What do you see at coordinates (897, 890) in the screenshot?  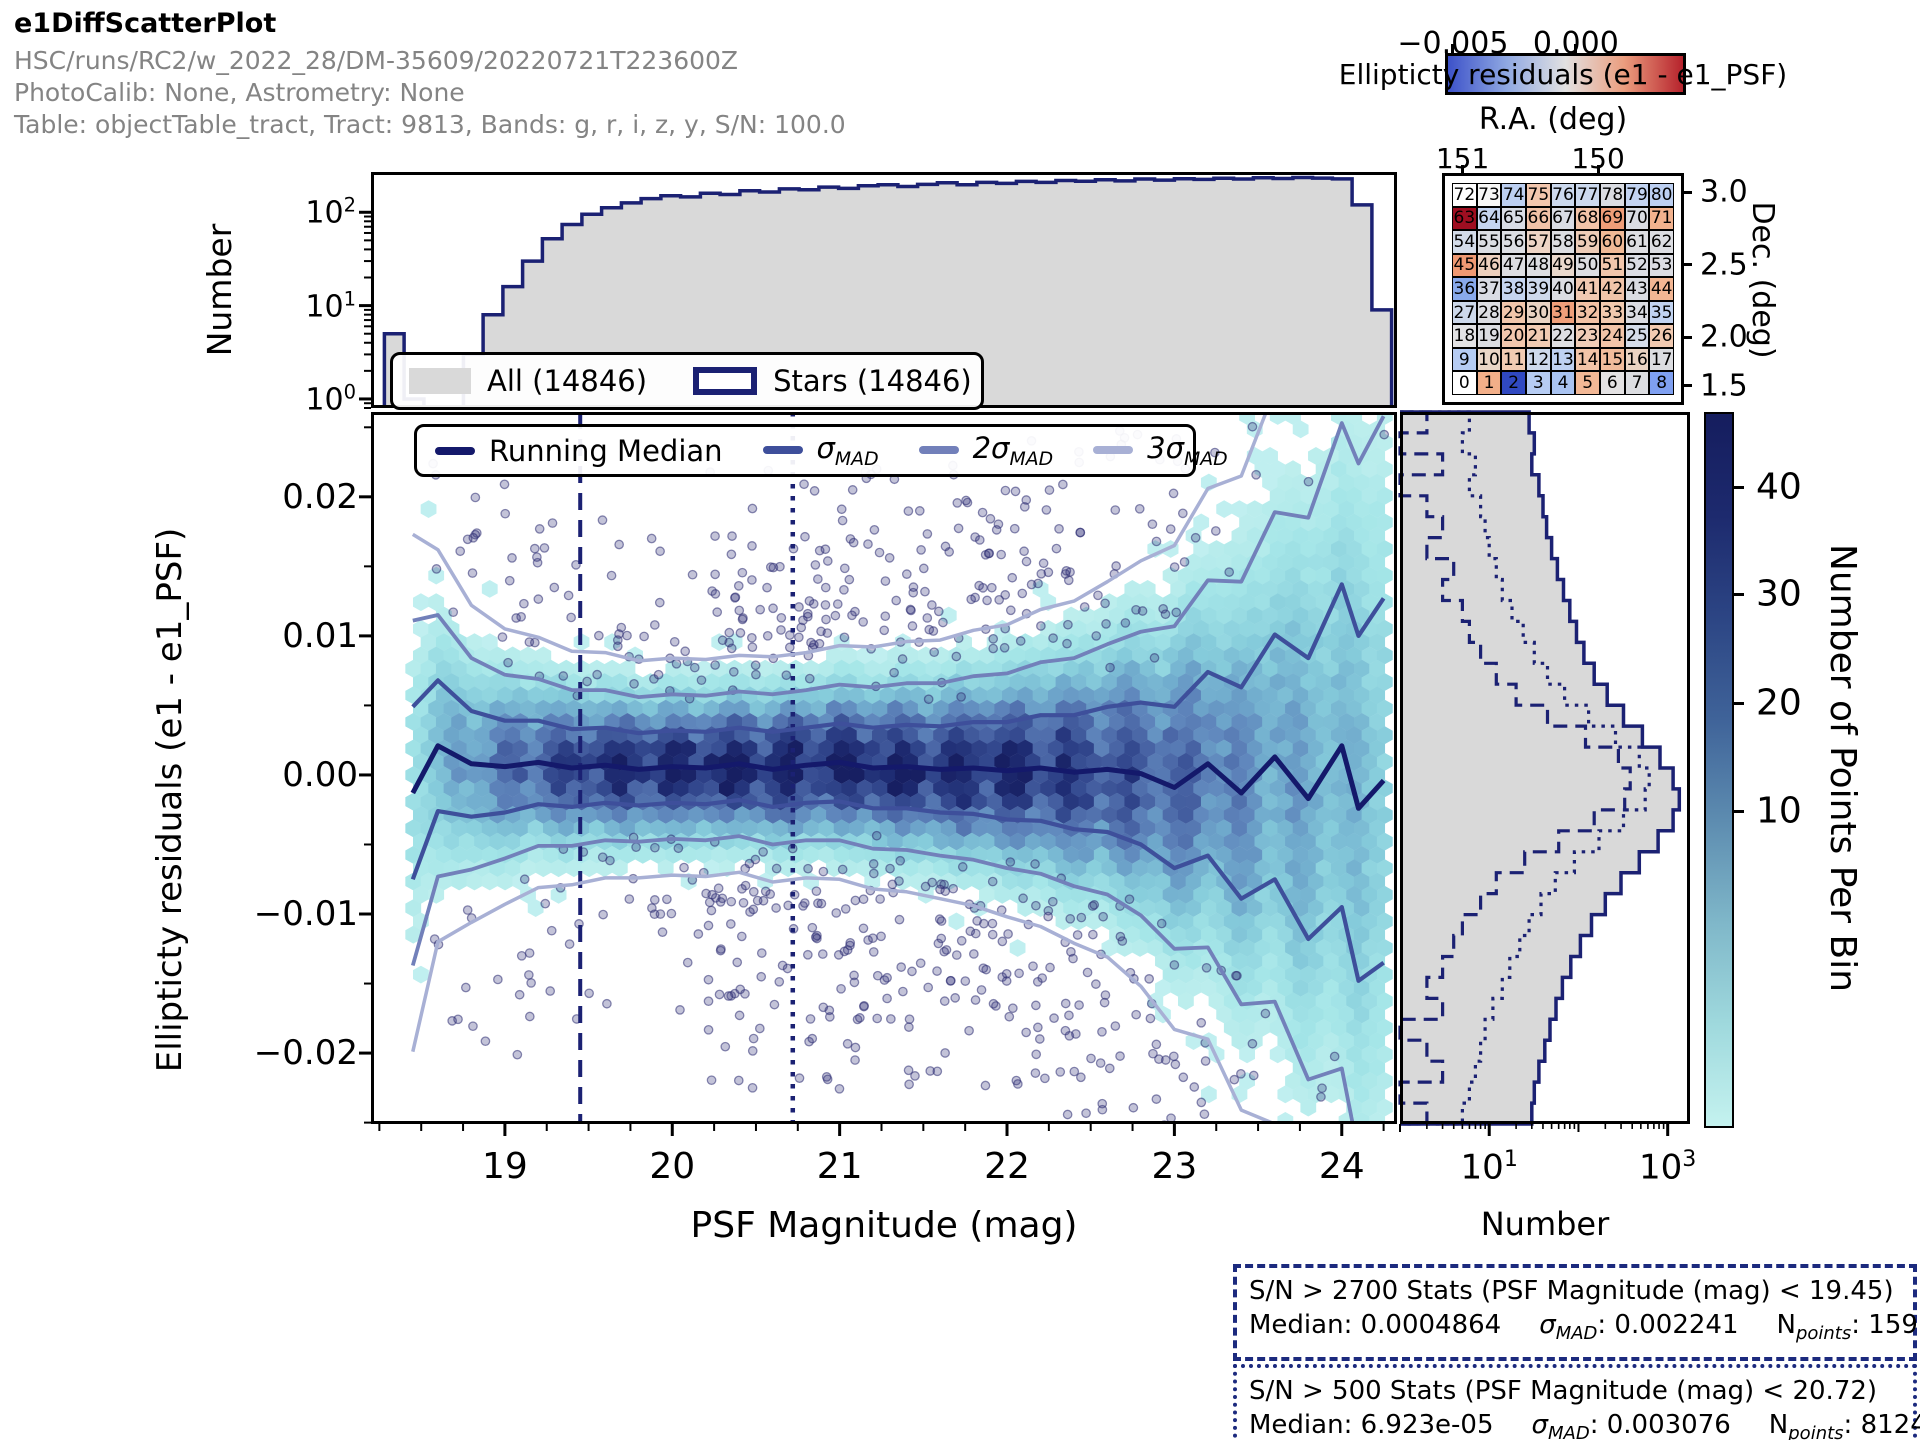 I see `1sigma-lower-line` at bounding box center [897, 890].